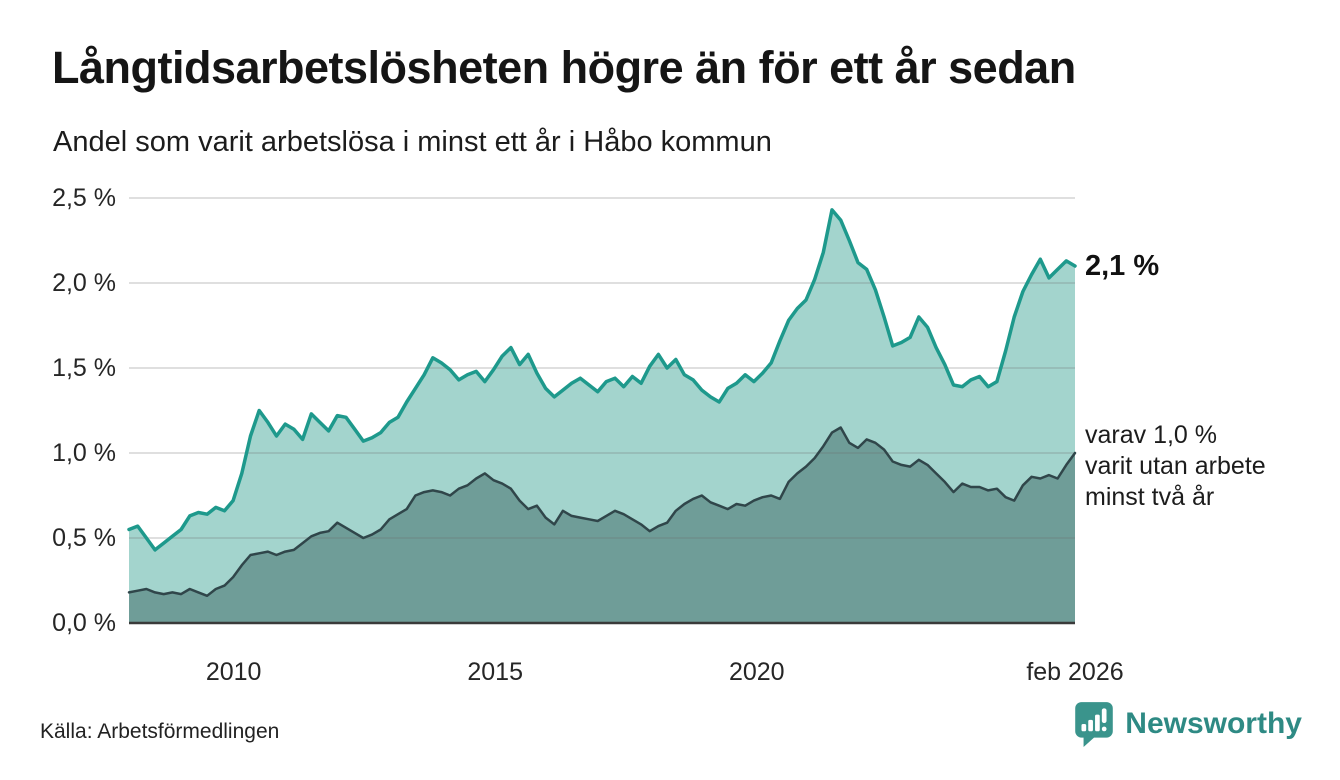 The image size is (1340, 780). What do you see at coordinates (160, 731) in the screenshot?
I see `source-note: Källa: Arbetsförmedlingen` at bounding box center [160, 731].